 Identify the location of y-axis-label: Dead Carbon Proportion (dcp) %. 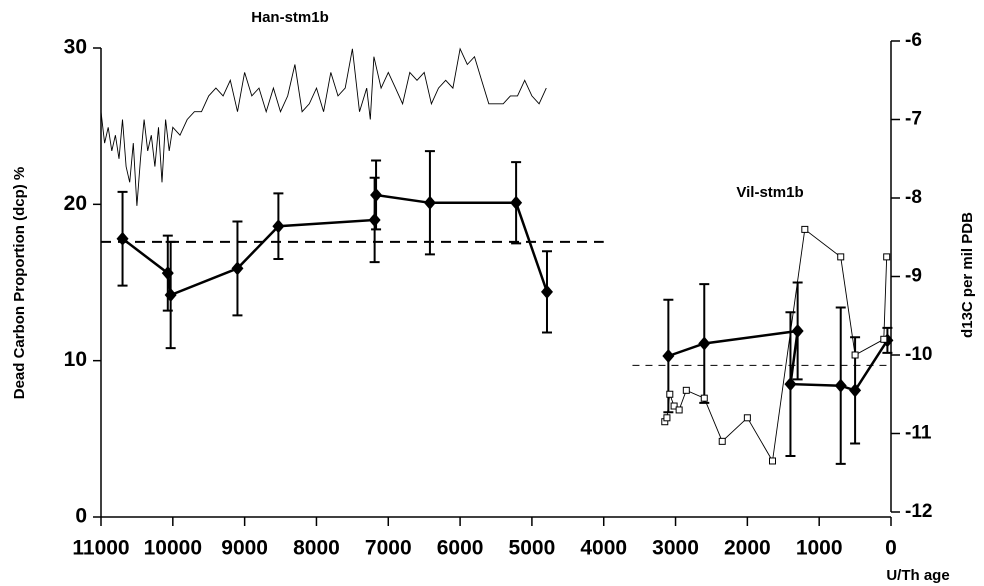
(19, 283).